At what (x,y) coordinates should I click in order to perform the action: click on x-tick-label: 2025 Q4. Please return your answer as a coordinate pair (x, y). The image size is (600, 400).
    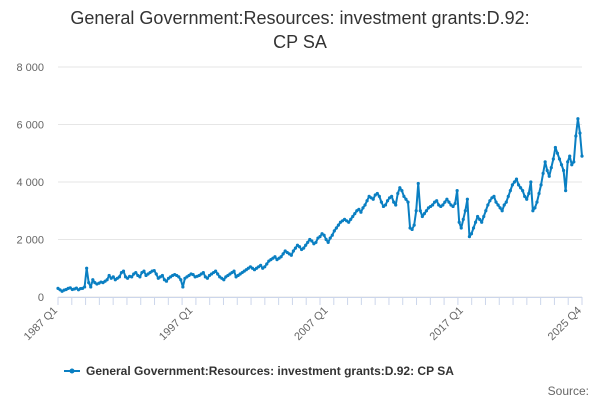
    Looking at the image, I should click on (565, 324).